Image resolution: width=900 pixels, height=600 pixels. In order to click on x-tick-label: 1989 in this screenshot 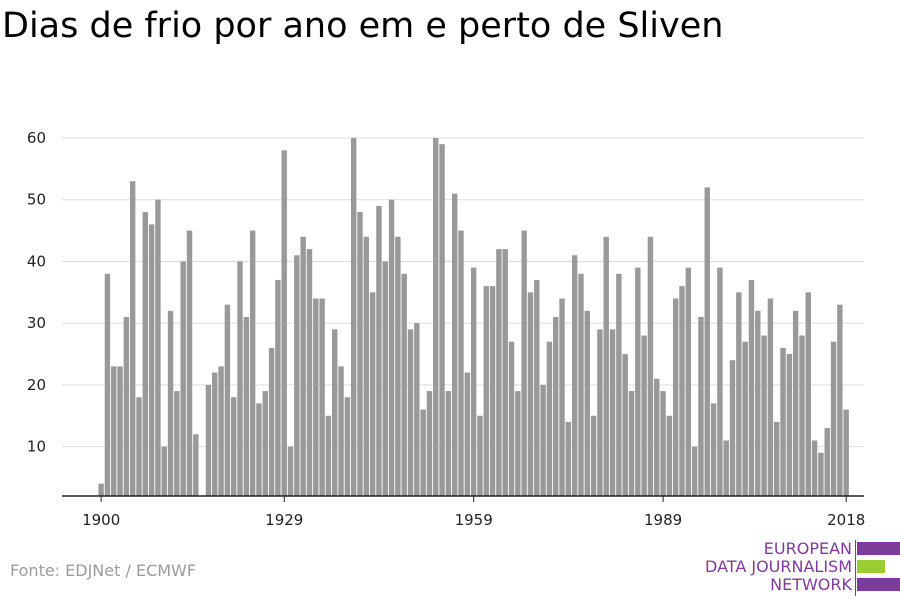, I will do `click(663, 520)`.